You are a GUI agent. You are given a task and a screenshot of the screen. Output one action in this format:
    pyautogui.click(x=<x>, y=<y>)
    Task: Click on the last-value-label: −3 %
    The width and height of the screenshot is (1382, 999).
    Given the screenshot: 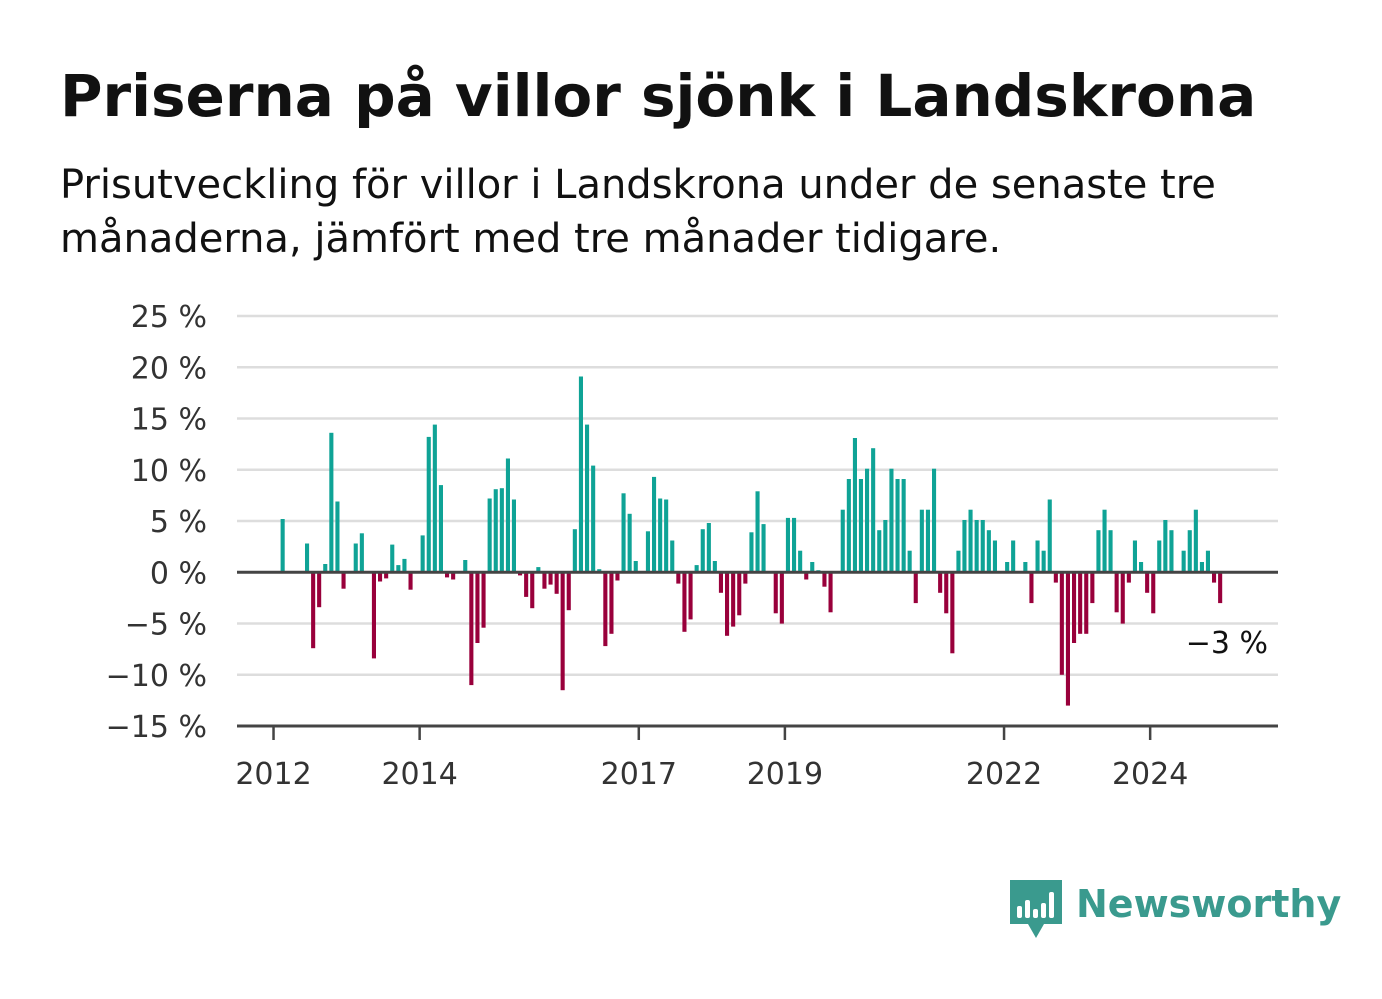 What is the action you would take?
    pyautogui.click(x=1227, y=643)
    